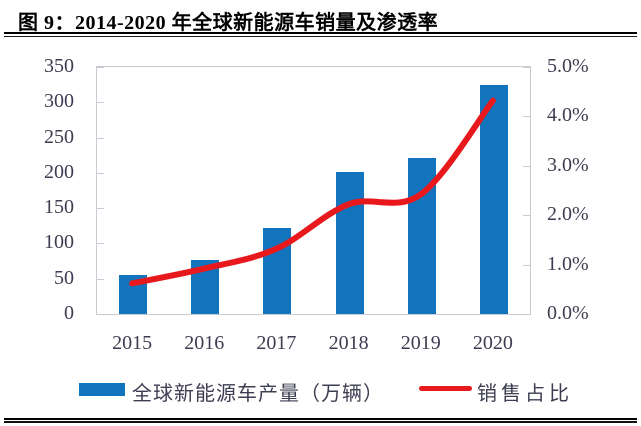 The width and height of the screenshot is (641, 426). What do you see at coordinates (320, 37) in the screenshot?
I see `title-rule-thin` at bounding box center [320, 37].